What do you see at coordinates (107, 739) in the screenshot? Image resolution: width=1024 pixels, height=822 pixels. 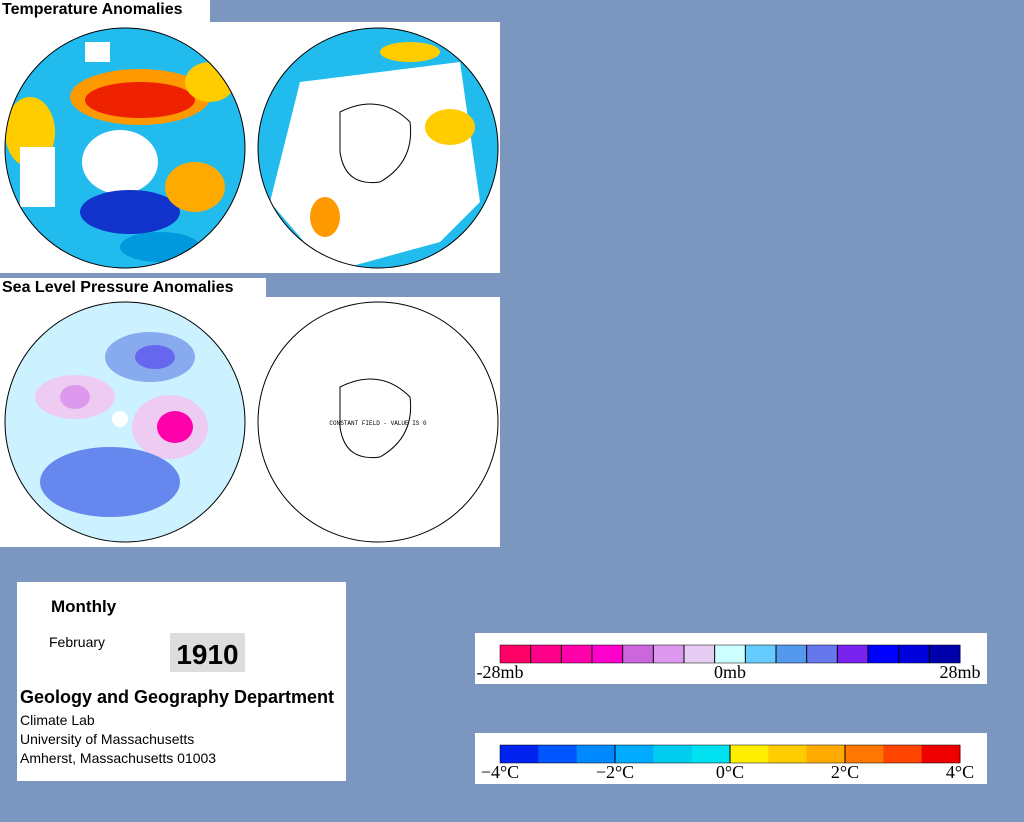 I see `address-line: University of Massachusetts` at bounding box center [107, 739].